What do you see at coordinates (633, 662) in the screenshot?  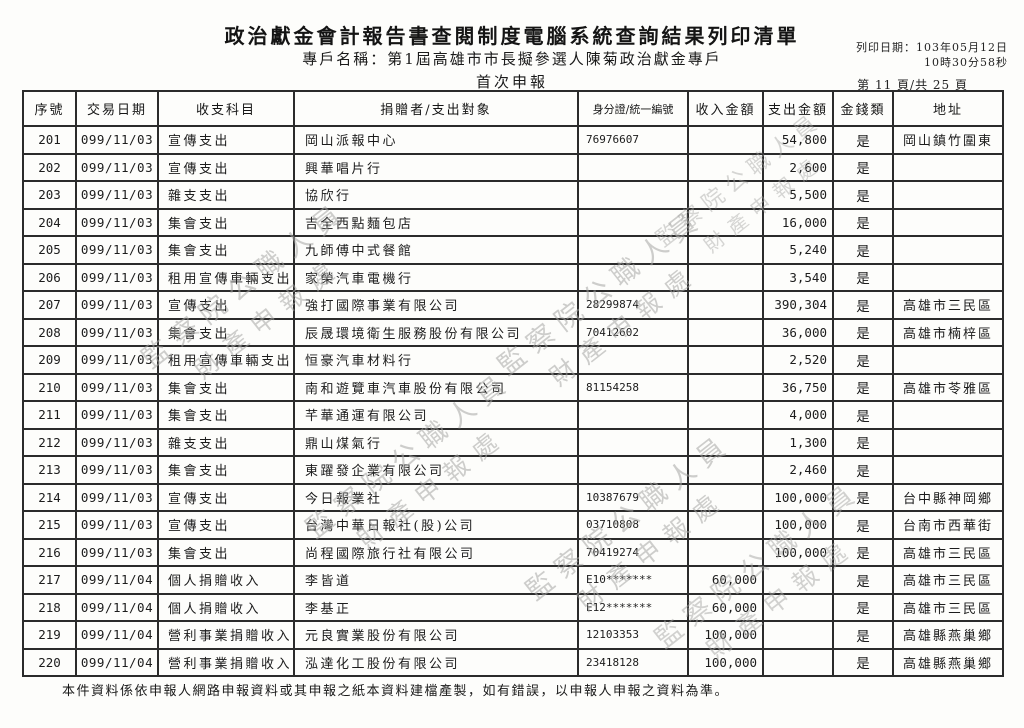 I see `cell-id-number: 23418128` at bounding box center [633, 662].